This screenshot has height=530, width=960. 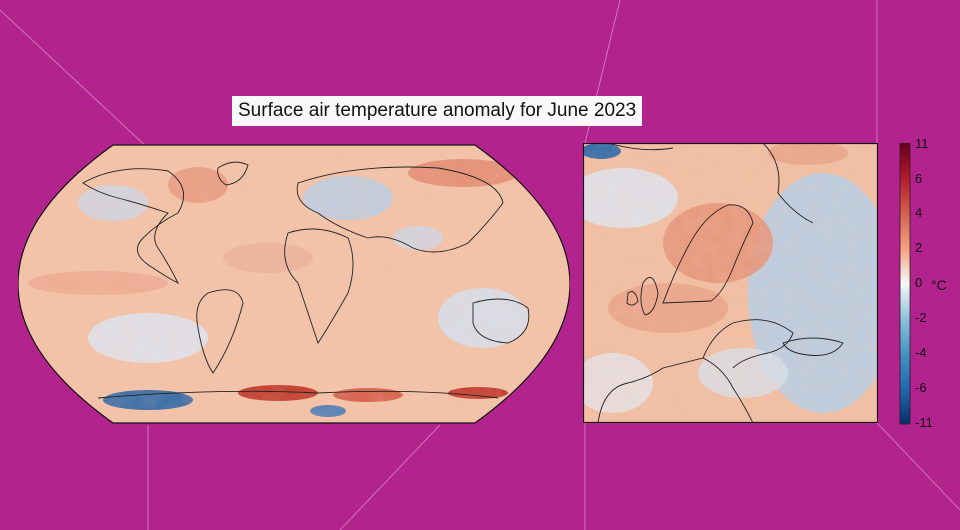 I want to click on colorbar-gradient, so click(x=905, y=284).